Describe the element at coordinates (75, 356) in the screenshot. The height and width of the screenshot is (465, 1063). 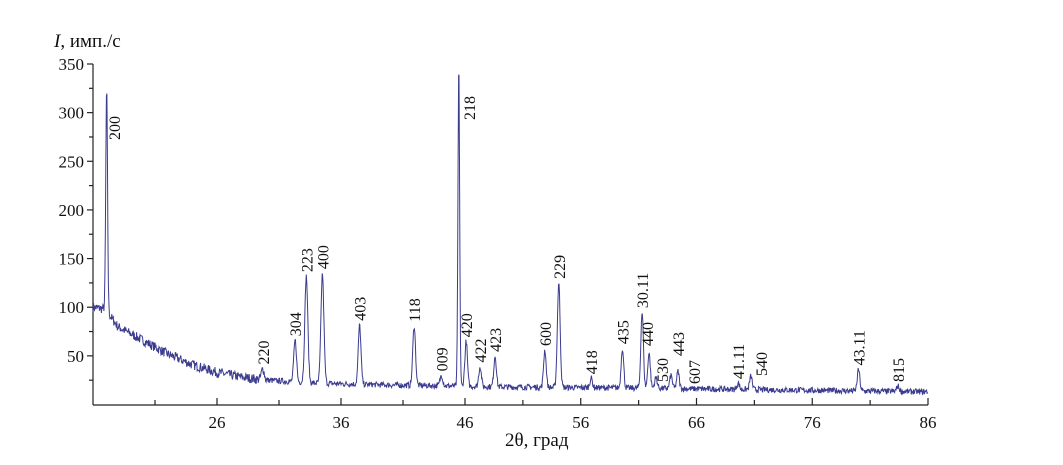
I see `y-tick-label: 50` at that location.